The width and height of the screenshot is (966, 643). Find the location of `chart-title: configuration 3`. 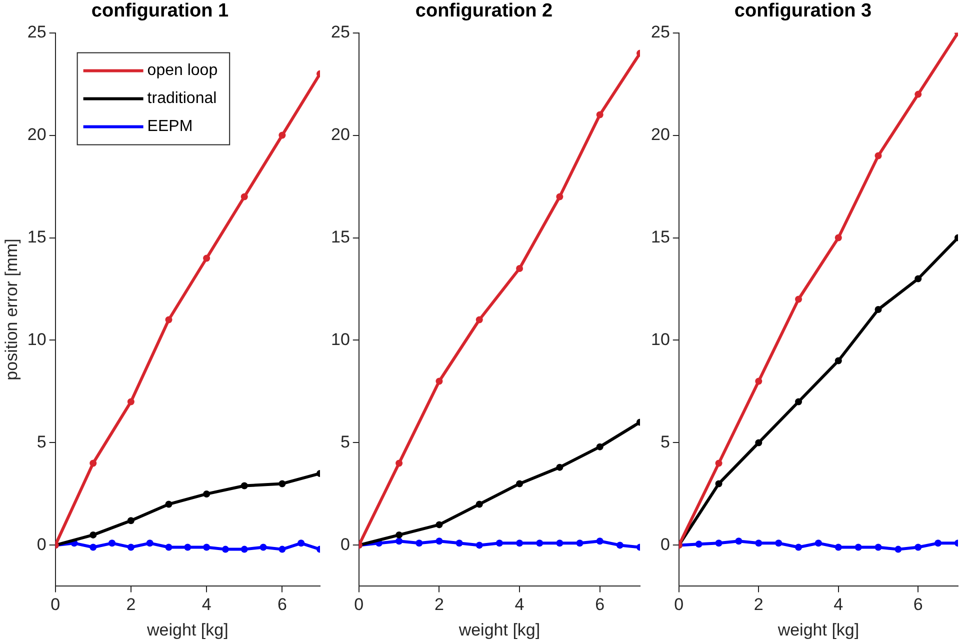

chart-title: configuration 3 is located at coordinates (803, 11).